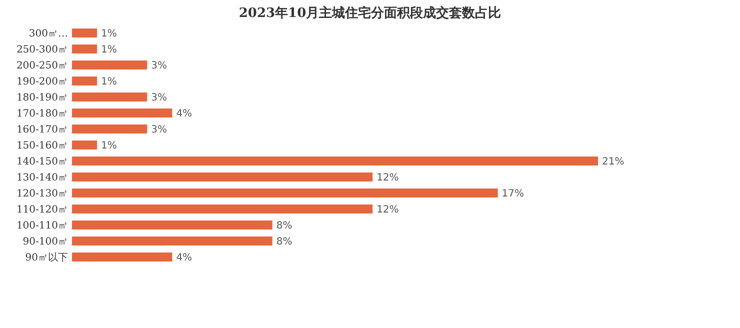 Image resolution: width=740 pixels, height=328 pixels. What do you see at coordinates (42, 98) in the screenshot?
I see `y-tick-label: 180-190㎡` at bounding box center [42, 98].